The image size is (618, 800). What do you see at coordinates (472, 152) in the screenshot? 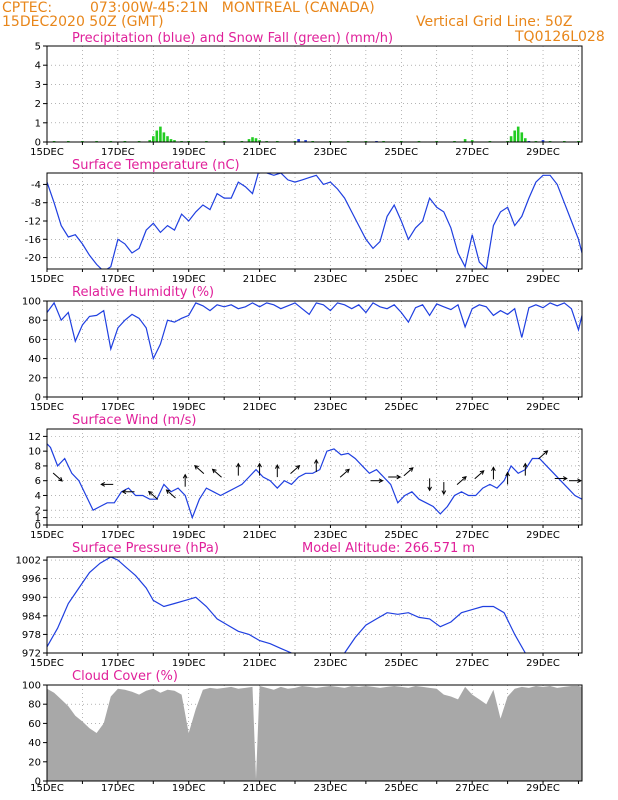
I see `precip-xtick-label: 27DEC` at bounding box center [472, 152].